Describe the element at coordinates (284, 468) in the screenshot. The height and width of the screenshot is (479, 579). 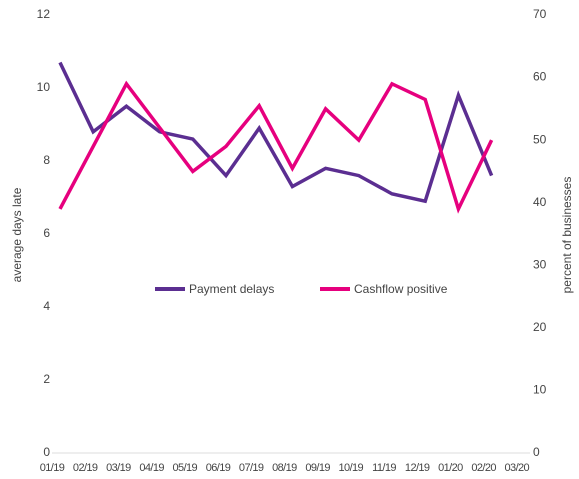
I see `x-tick-label: 08/19` at that location.